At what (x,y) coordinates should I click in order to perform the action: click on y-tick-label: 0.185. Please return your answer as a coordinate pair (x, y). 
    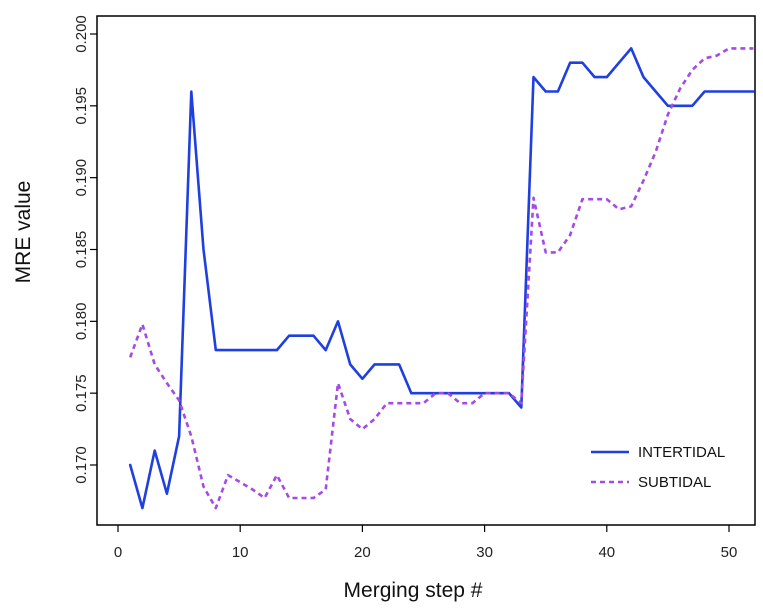
    Looking at the image, I should click on (81, 250).